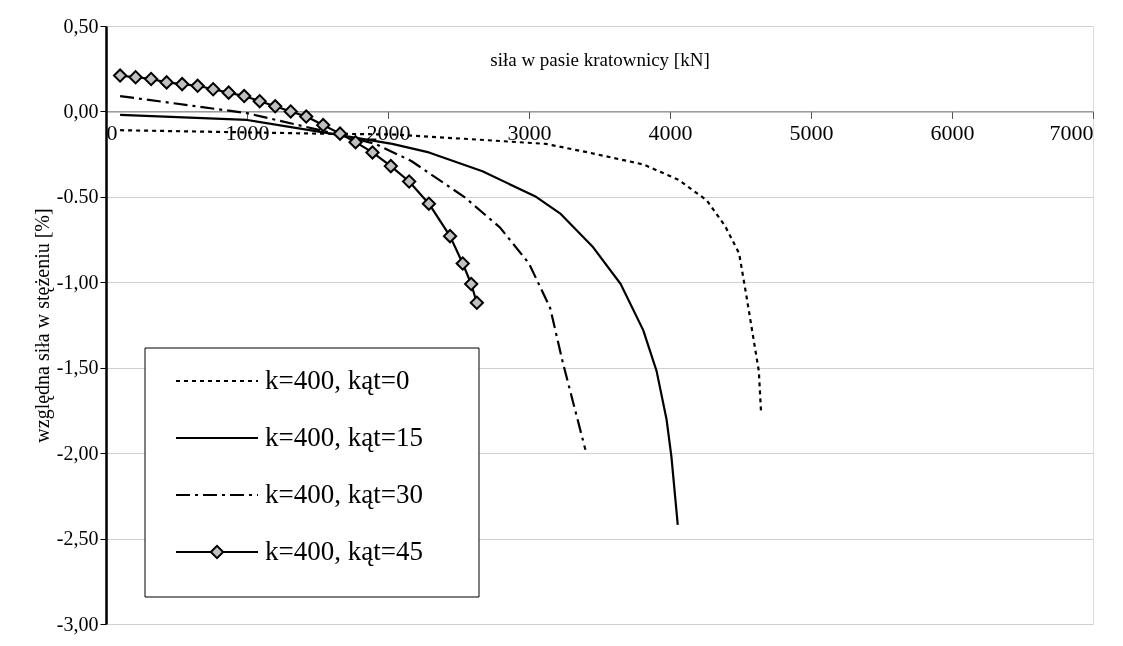  What do you see at coordinates (77, 452) in the screenshot?
I see `y-tick-label: -2,00` at bounding box center [77, 452].